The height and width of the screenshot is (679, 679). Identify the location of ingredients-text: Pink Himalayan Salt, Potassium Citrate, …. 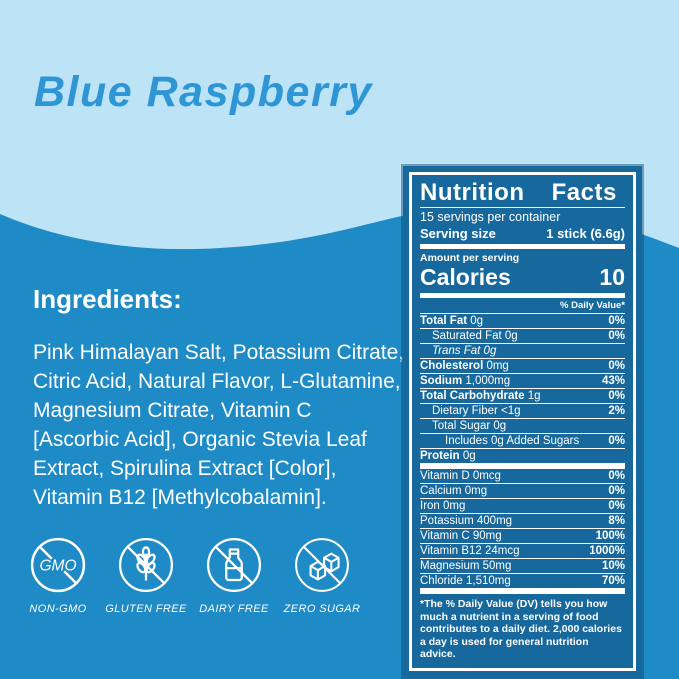
(219, 425).